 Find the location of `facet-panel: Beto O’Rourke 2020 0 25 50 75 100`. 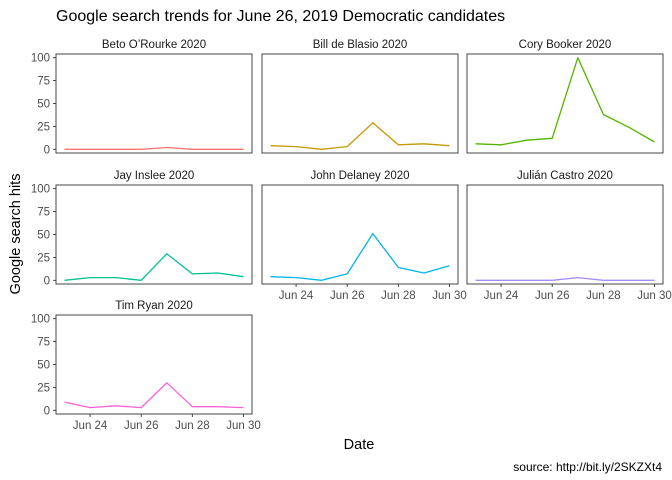

facet-panel: Beto O’Rourke 2020 0 25 50 75 100 is located at coordinates (142, 97).